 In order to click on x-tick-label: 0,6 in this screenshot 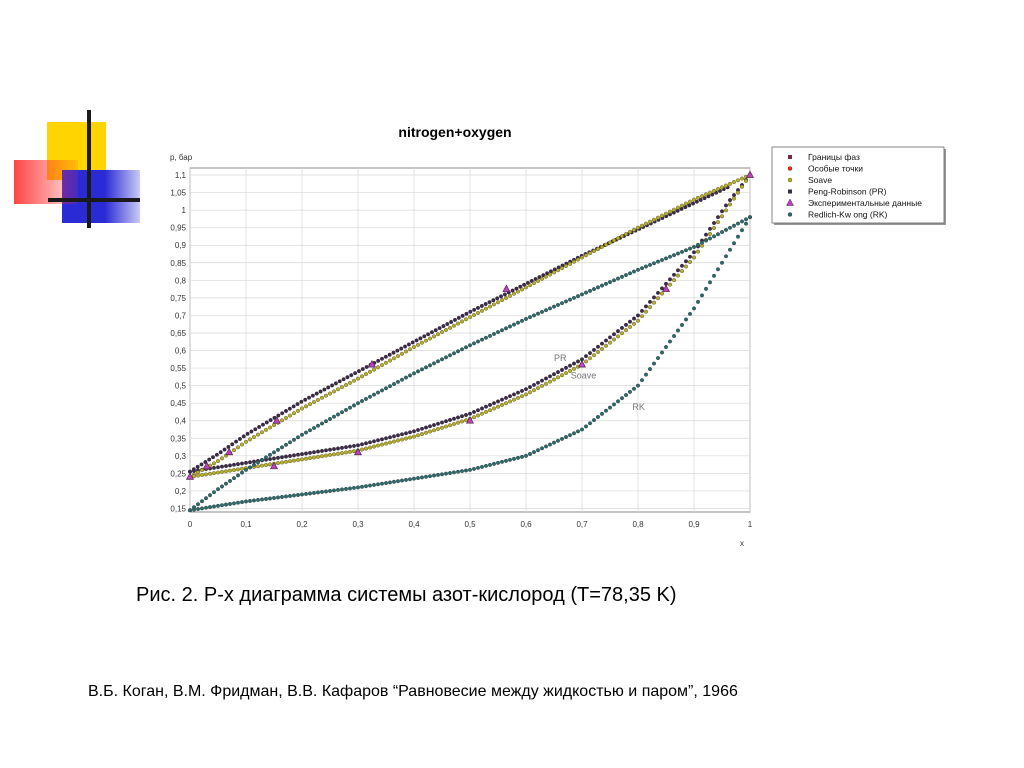, I will do `click(526, 524)`.